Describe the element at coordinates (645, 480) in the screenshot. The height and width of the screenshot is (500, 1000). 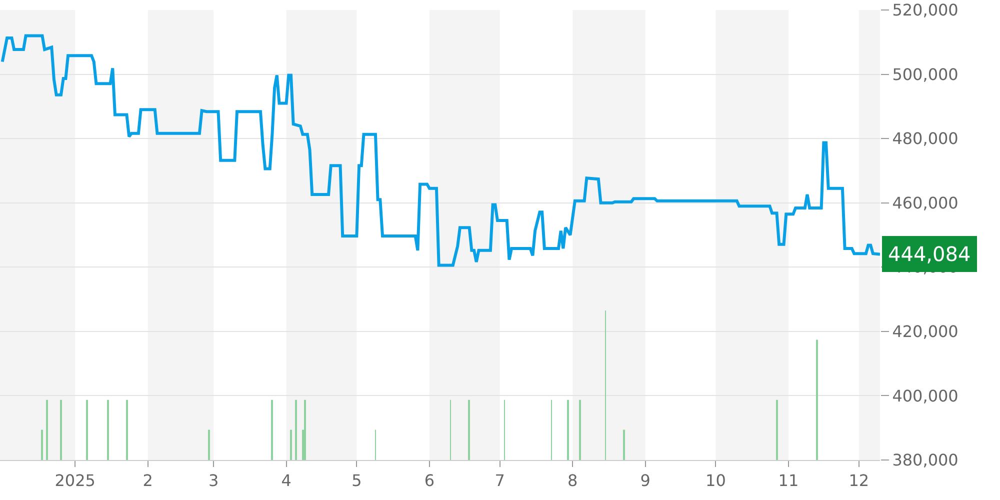
I see `x-tick-label: 9` at that location.